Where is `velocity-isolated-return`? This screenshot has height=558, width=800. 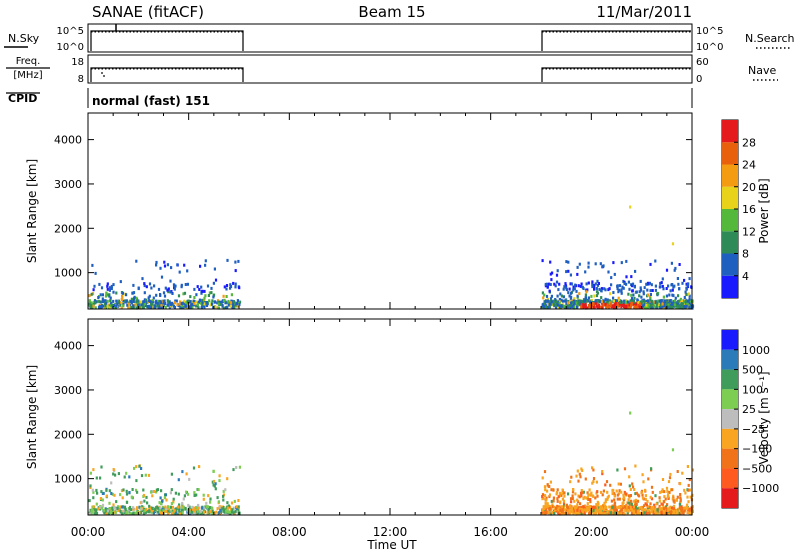 velocity-isolated-return is located at coordinates (630, 413).